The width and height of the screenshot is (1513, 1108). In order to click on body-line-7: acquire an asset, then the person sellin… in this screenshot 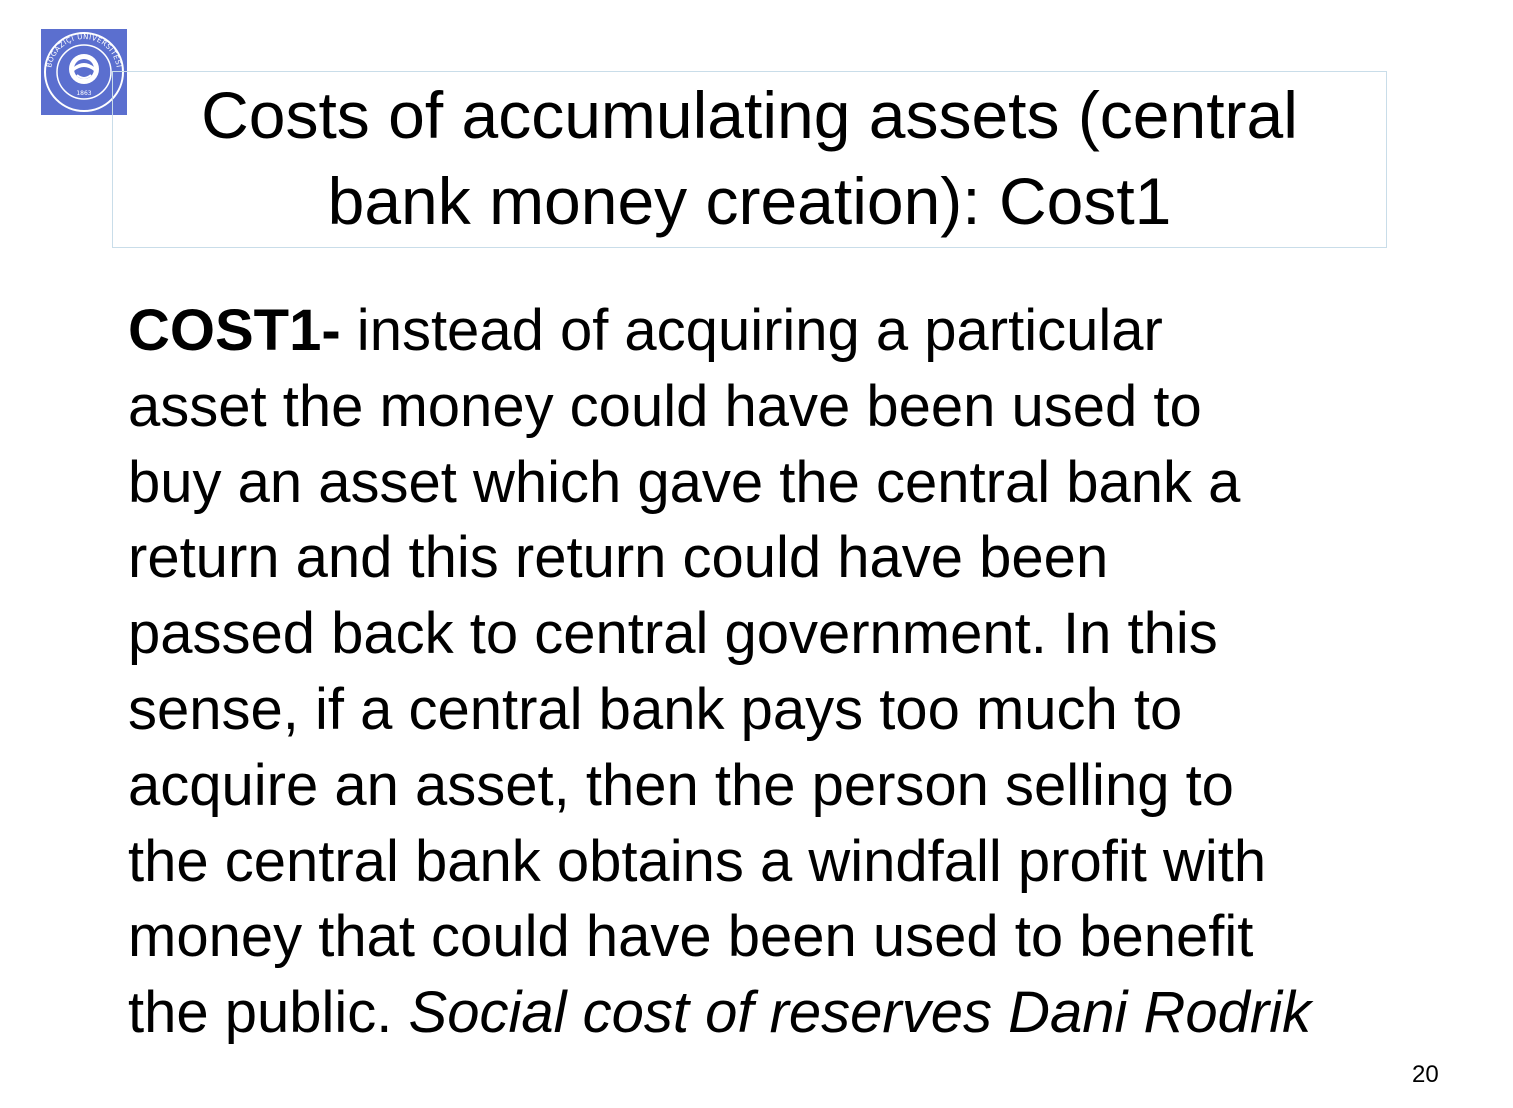, I will do `click(681, 785)`.